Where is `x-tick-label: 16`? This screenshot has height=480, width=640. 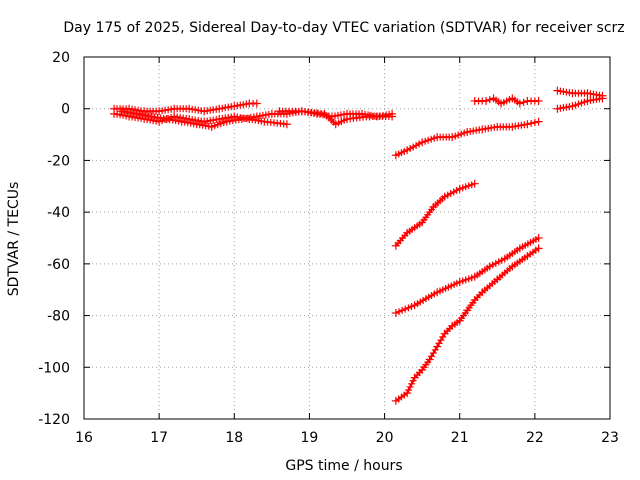
x-tick-label: 16 is located at coordinates (84, 438).